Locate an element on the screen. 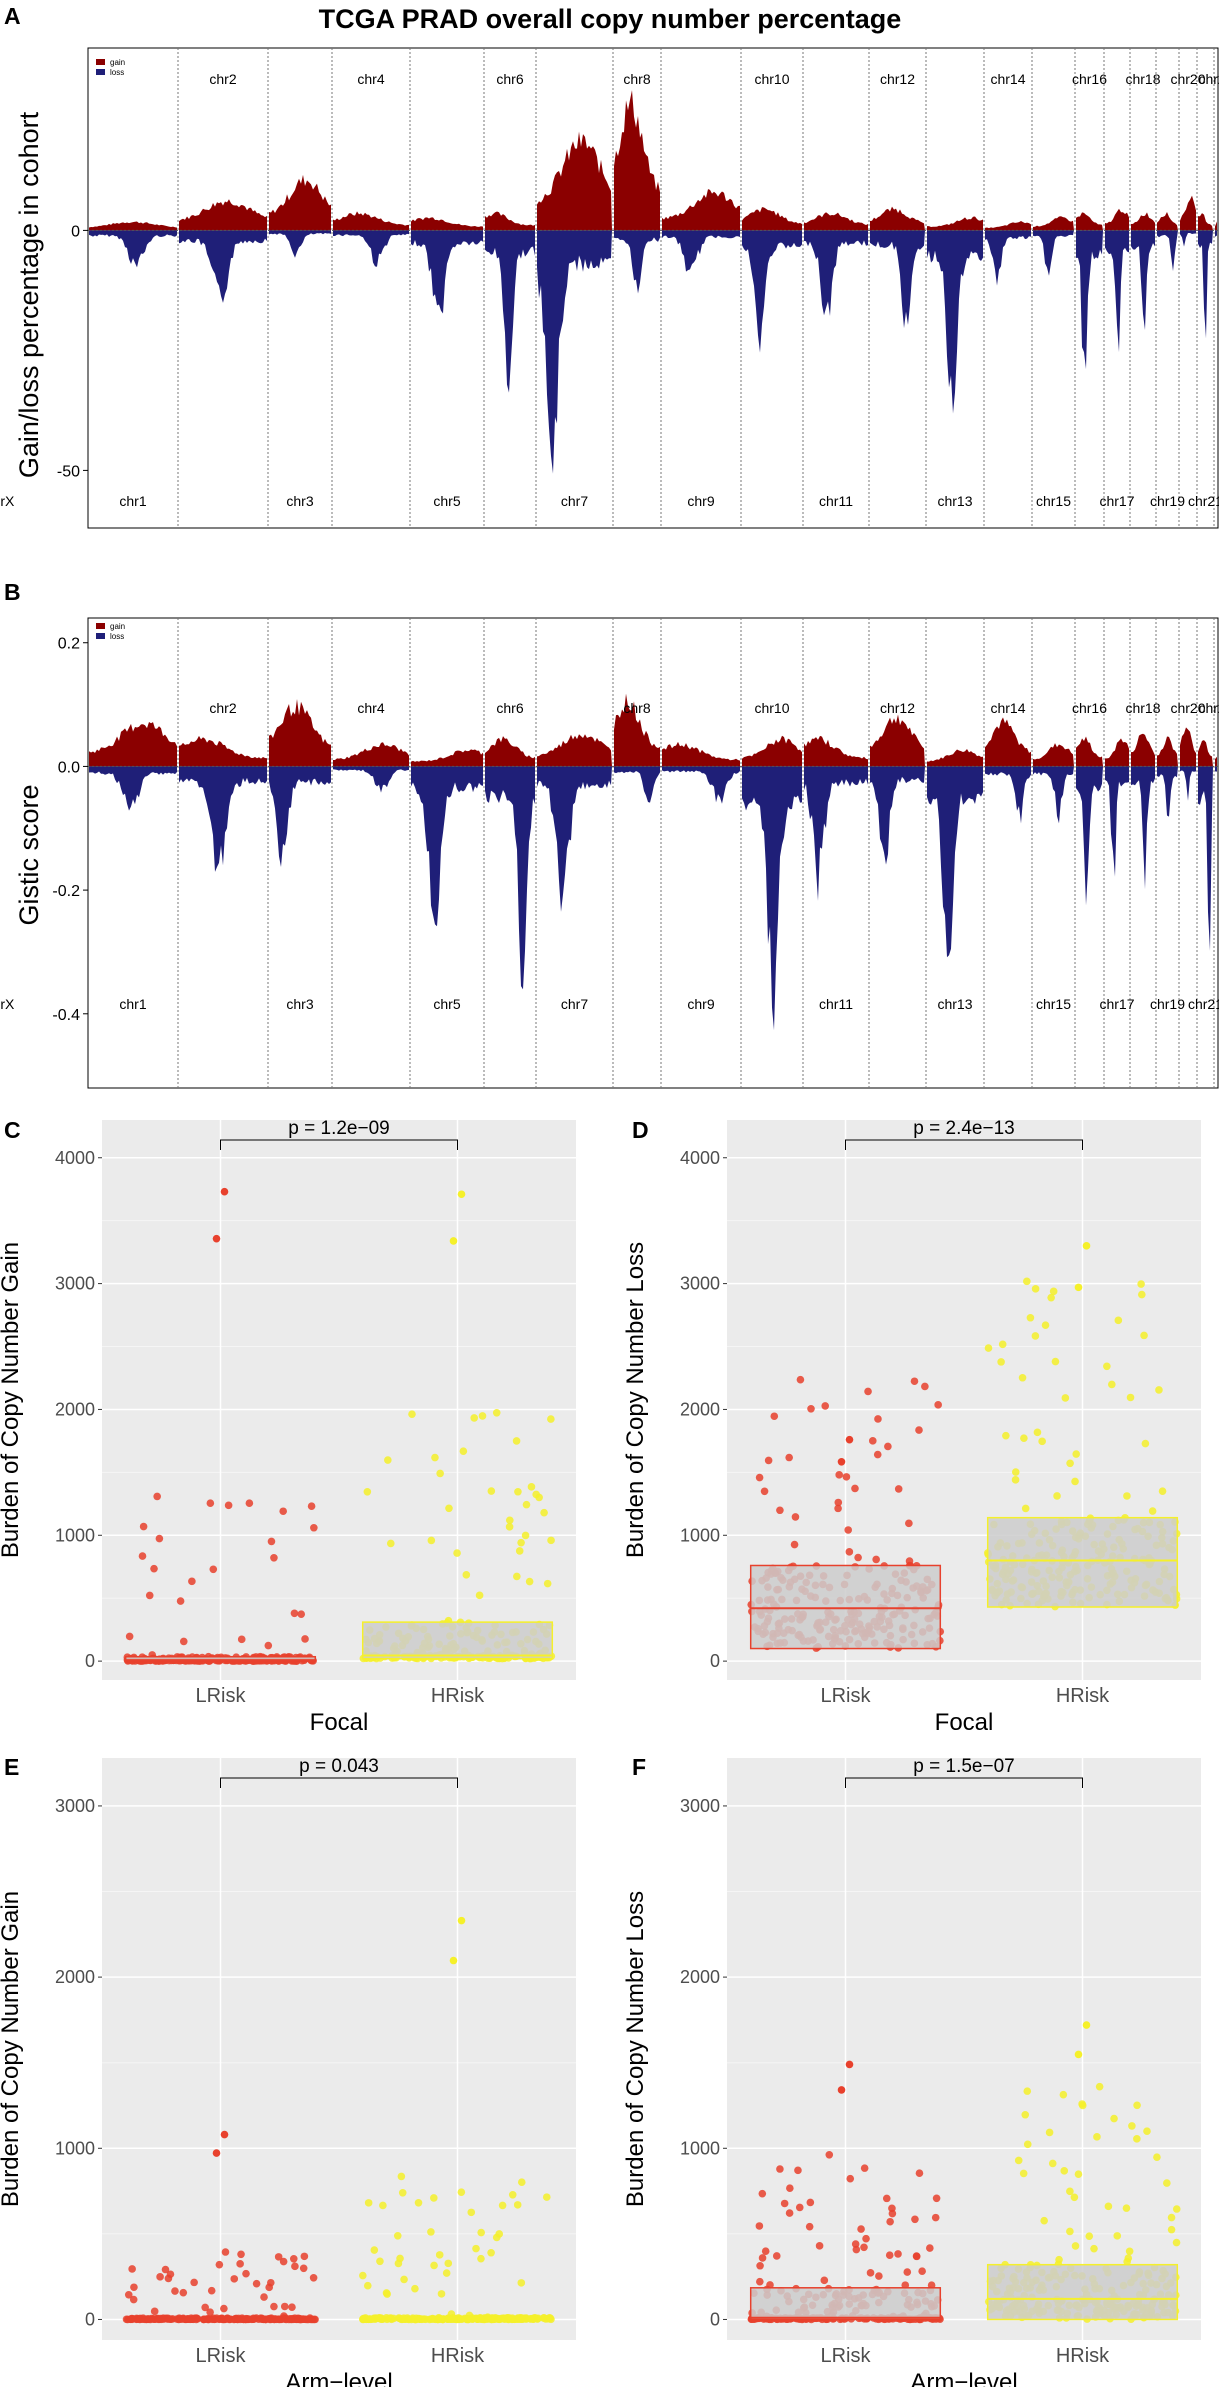  chromosome-label: chr2 is located at coordinates (222, 79).